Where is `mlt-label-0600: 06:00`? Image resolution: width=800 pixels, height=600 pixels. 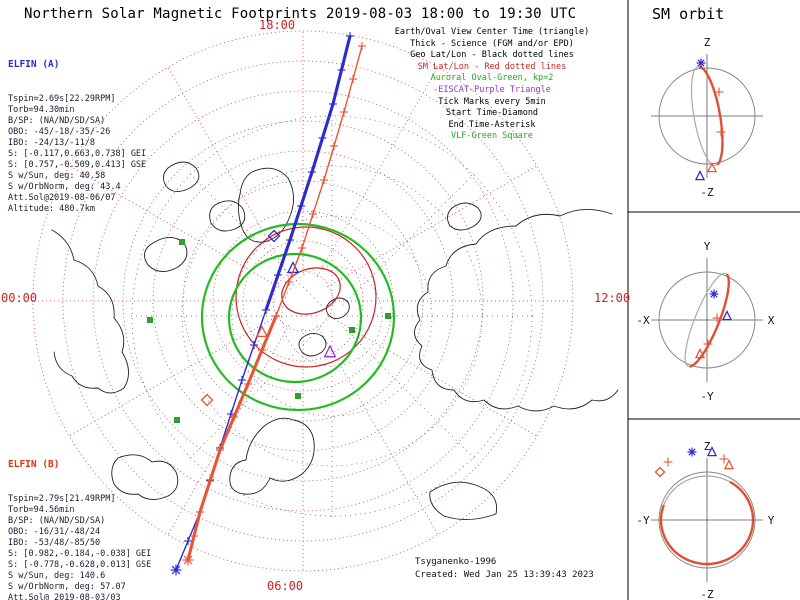
mlt-label-0600: 06:00 is located at coordinates (285, 586).